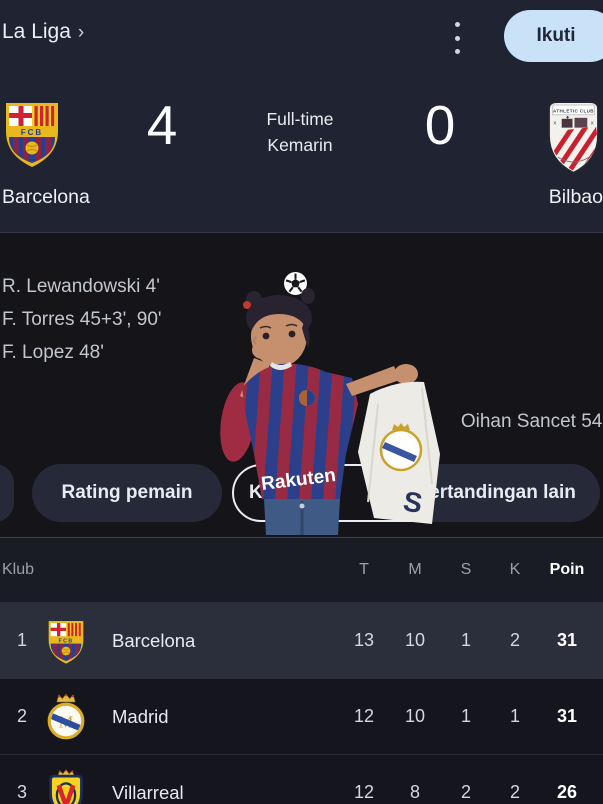  What do you see at coordinates (21, 716) in the screenshot?
I see `rank: 2` at bounding box center [21, 716].